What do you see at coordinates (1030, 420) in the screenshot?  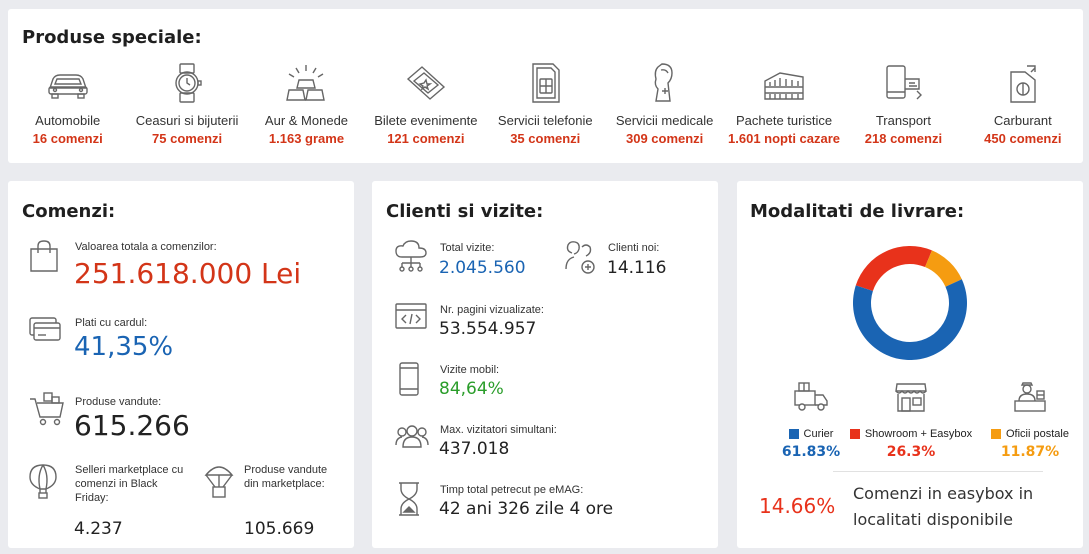 I see `delivery-post: Oficii postale 11.87%` at bounding box center [1030, 420].